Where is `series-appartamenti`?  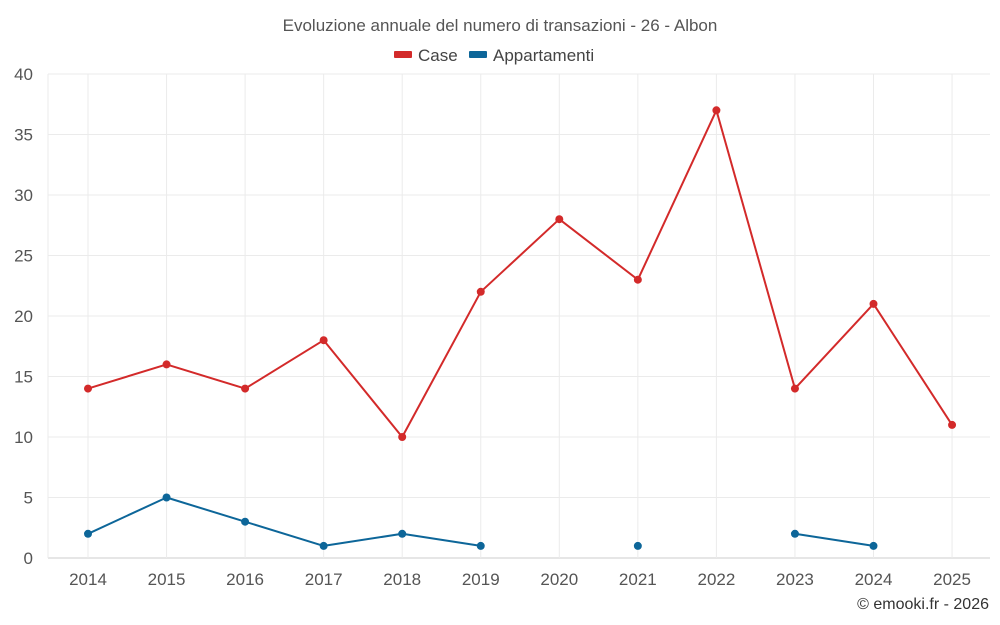 series-appartamenti is located at coordinates (481, 521).